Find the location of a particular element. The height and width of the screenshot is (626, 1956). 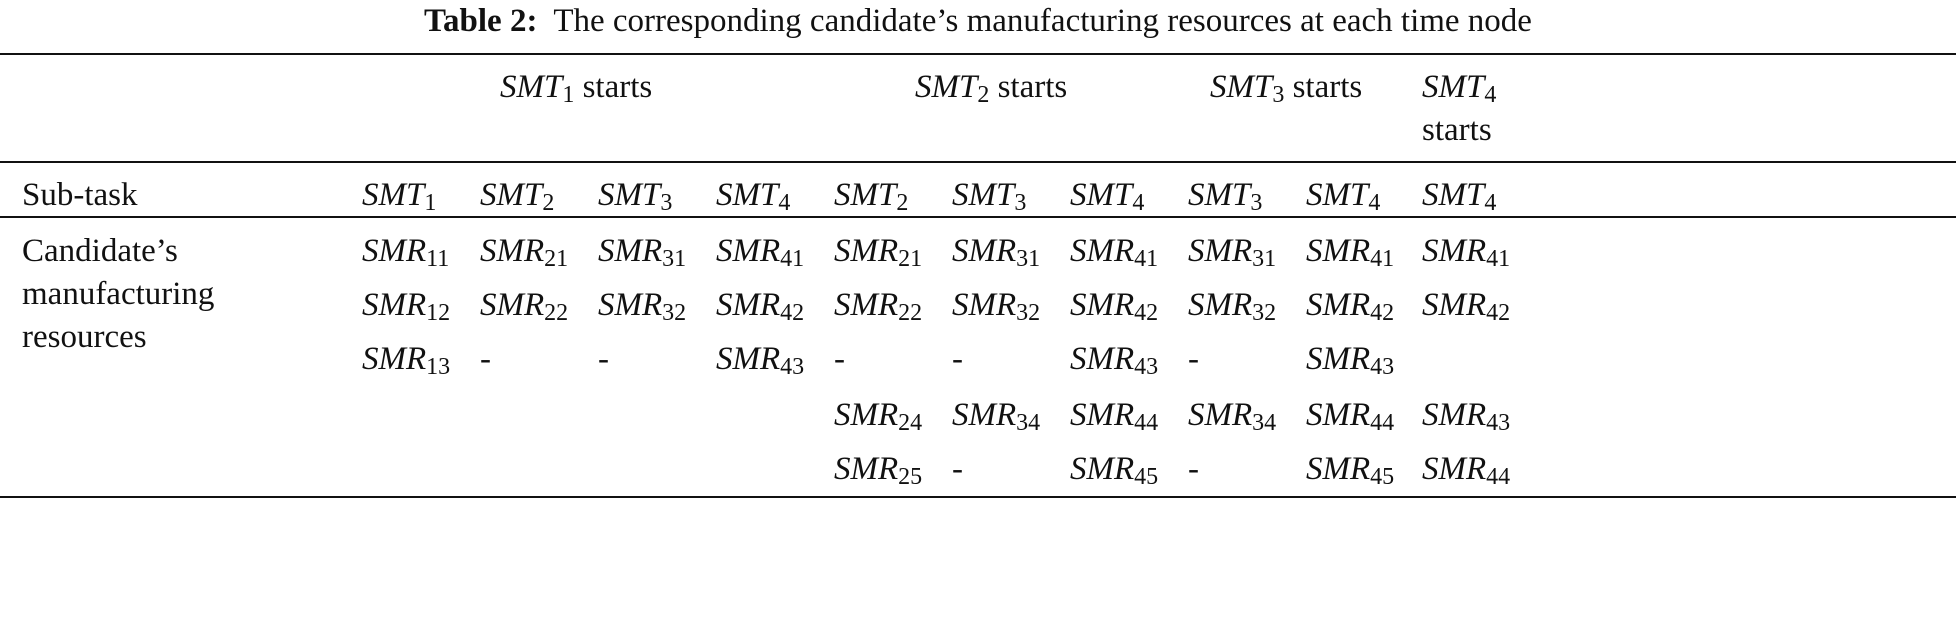

subscript: 43 is located at coordinates (792, 367).